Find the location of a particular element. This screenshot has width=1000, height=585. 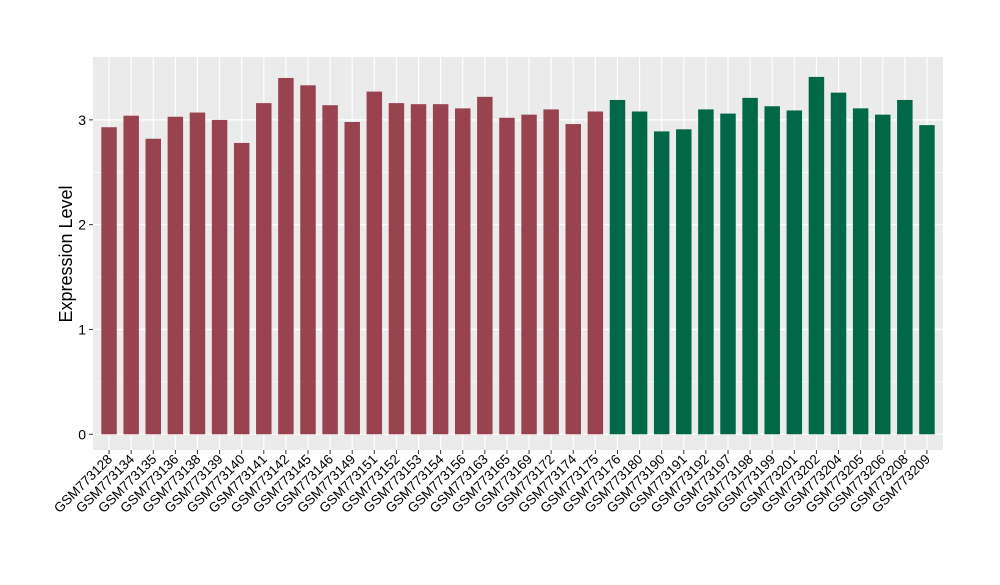

y-tick-label: 3 is located at coordinates (82, 120).